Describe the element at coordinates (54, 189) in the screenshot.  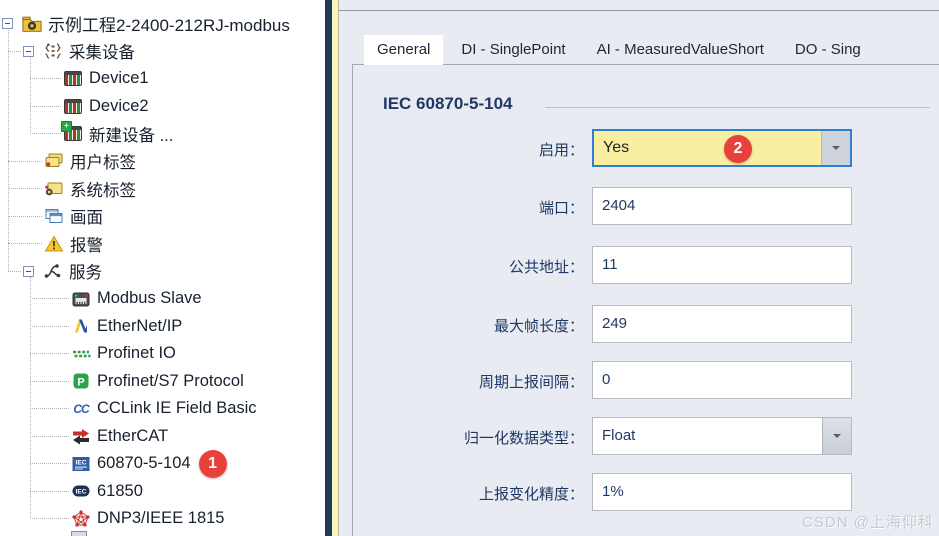
I see `system-tags-icon` at that location.